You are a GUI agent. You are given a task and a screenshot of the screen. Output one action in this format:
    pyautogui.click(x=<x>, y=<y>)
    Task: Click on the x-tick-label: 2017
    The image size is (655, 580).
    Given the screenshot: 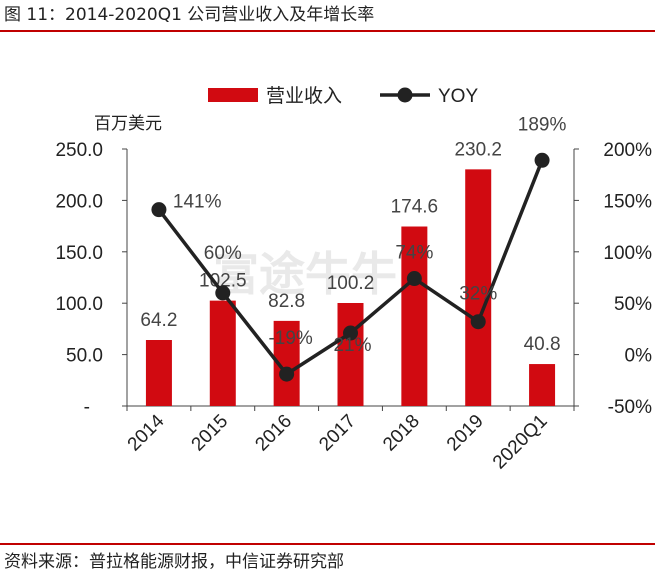 What is the action you would take?
    pyautogui.click(x=337, y=433)
    